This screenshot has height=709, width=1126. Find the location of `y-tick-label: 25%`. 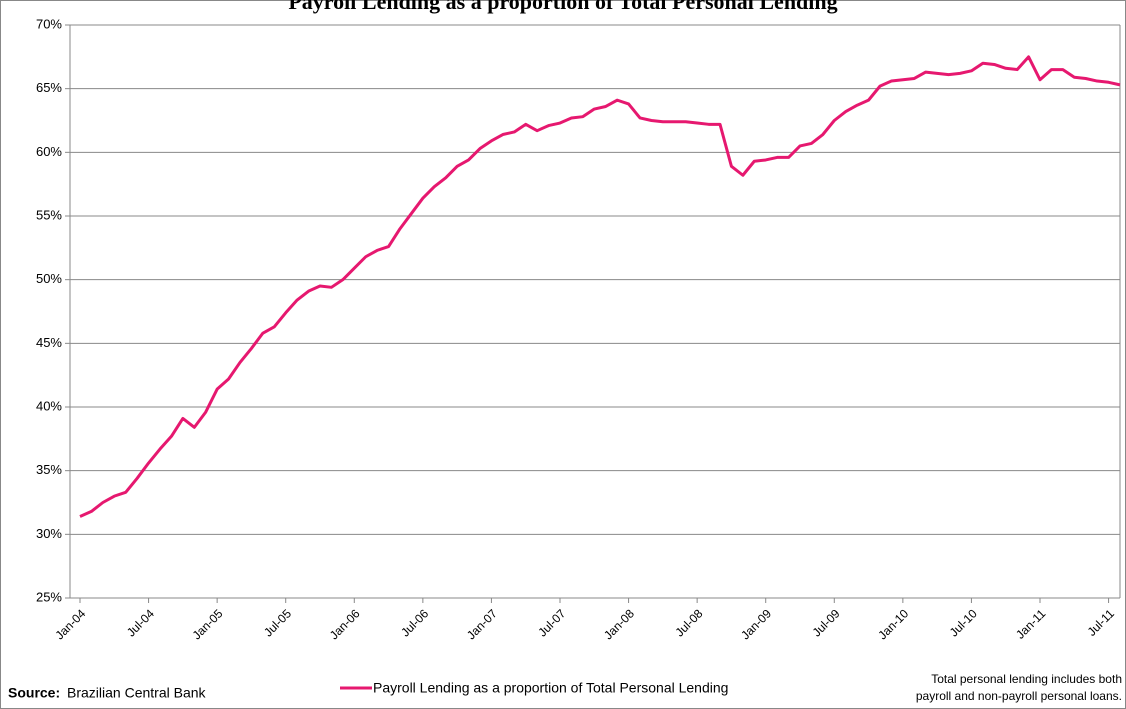

y-tick-label: 25% is located at coordinates (49, 596).